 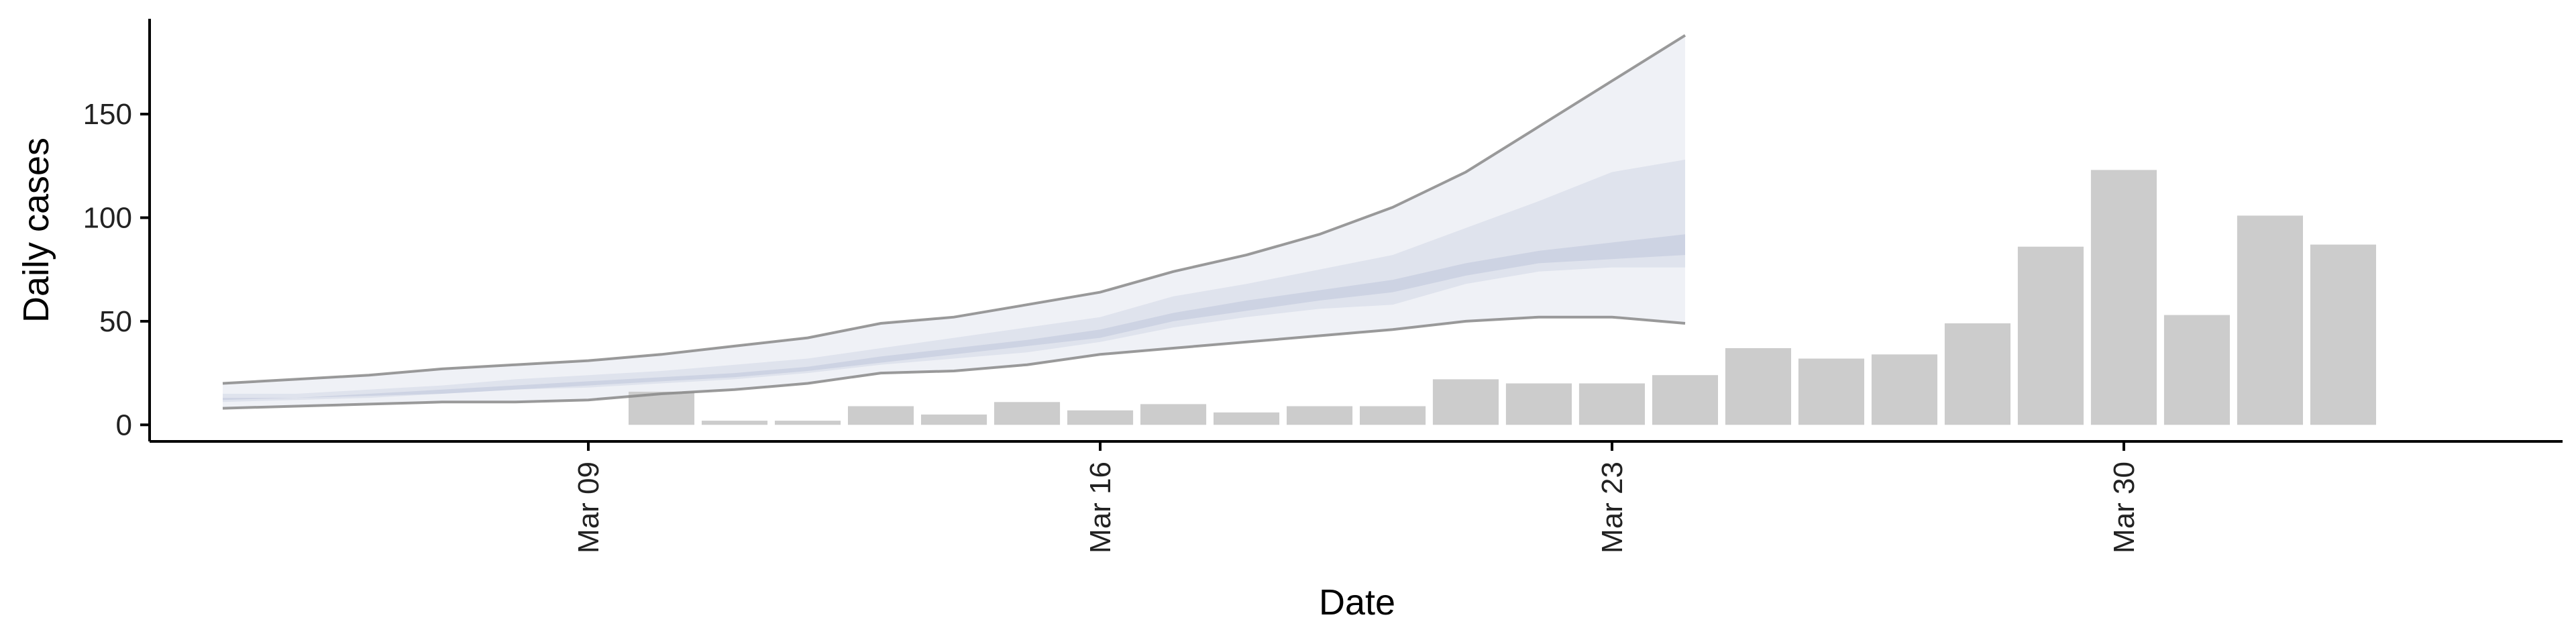 I want to click on y-axis-title: Daily cases, so click(x=36, y=230).